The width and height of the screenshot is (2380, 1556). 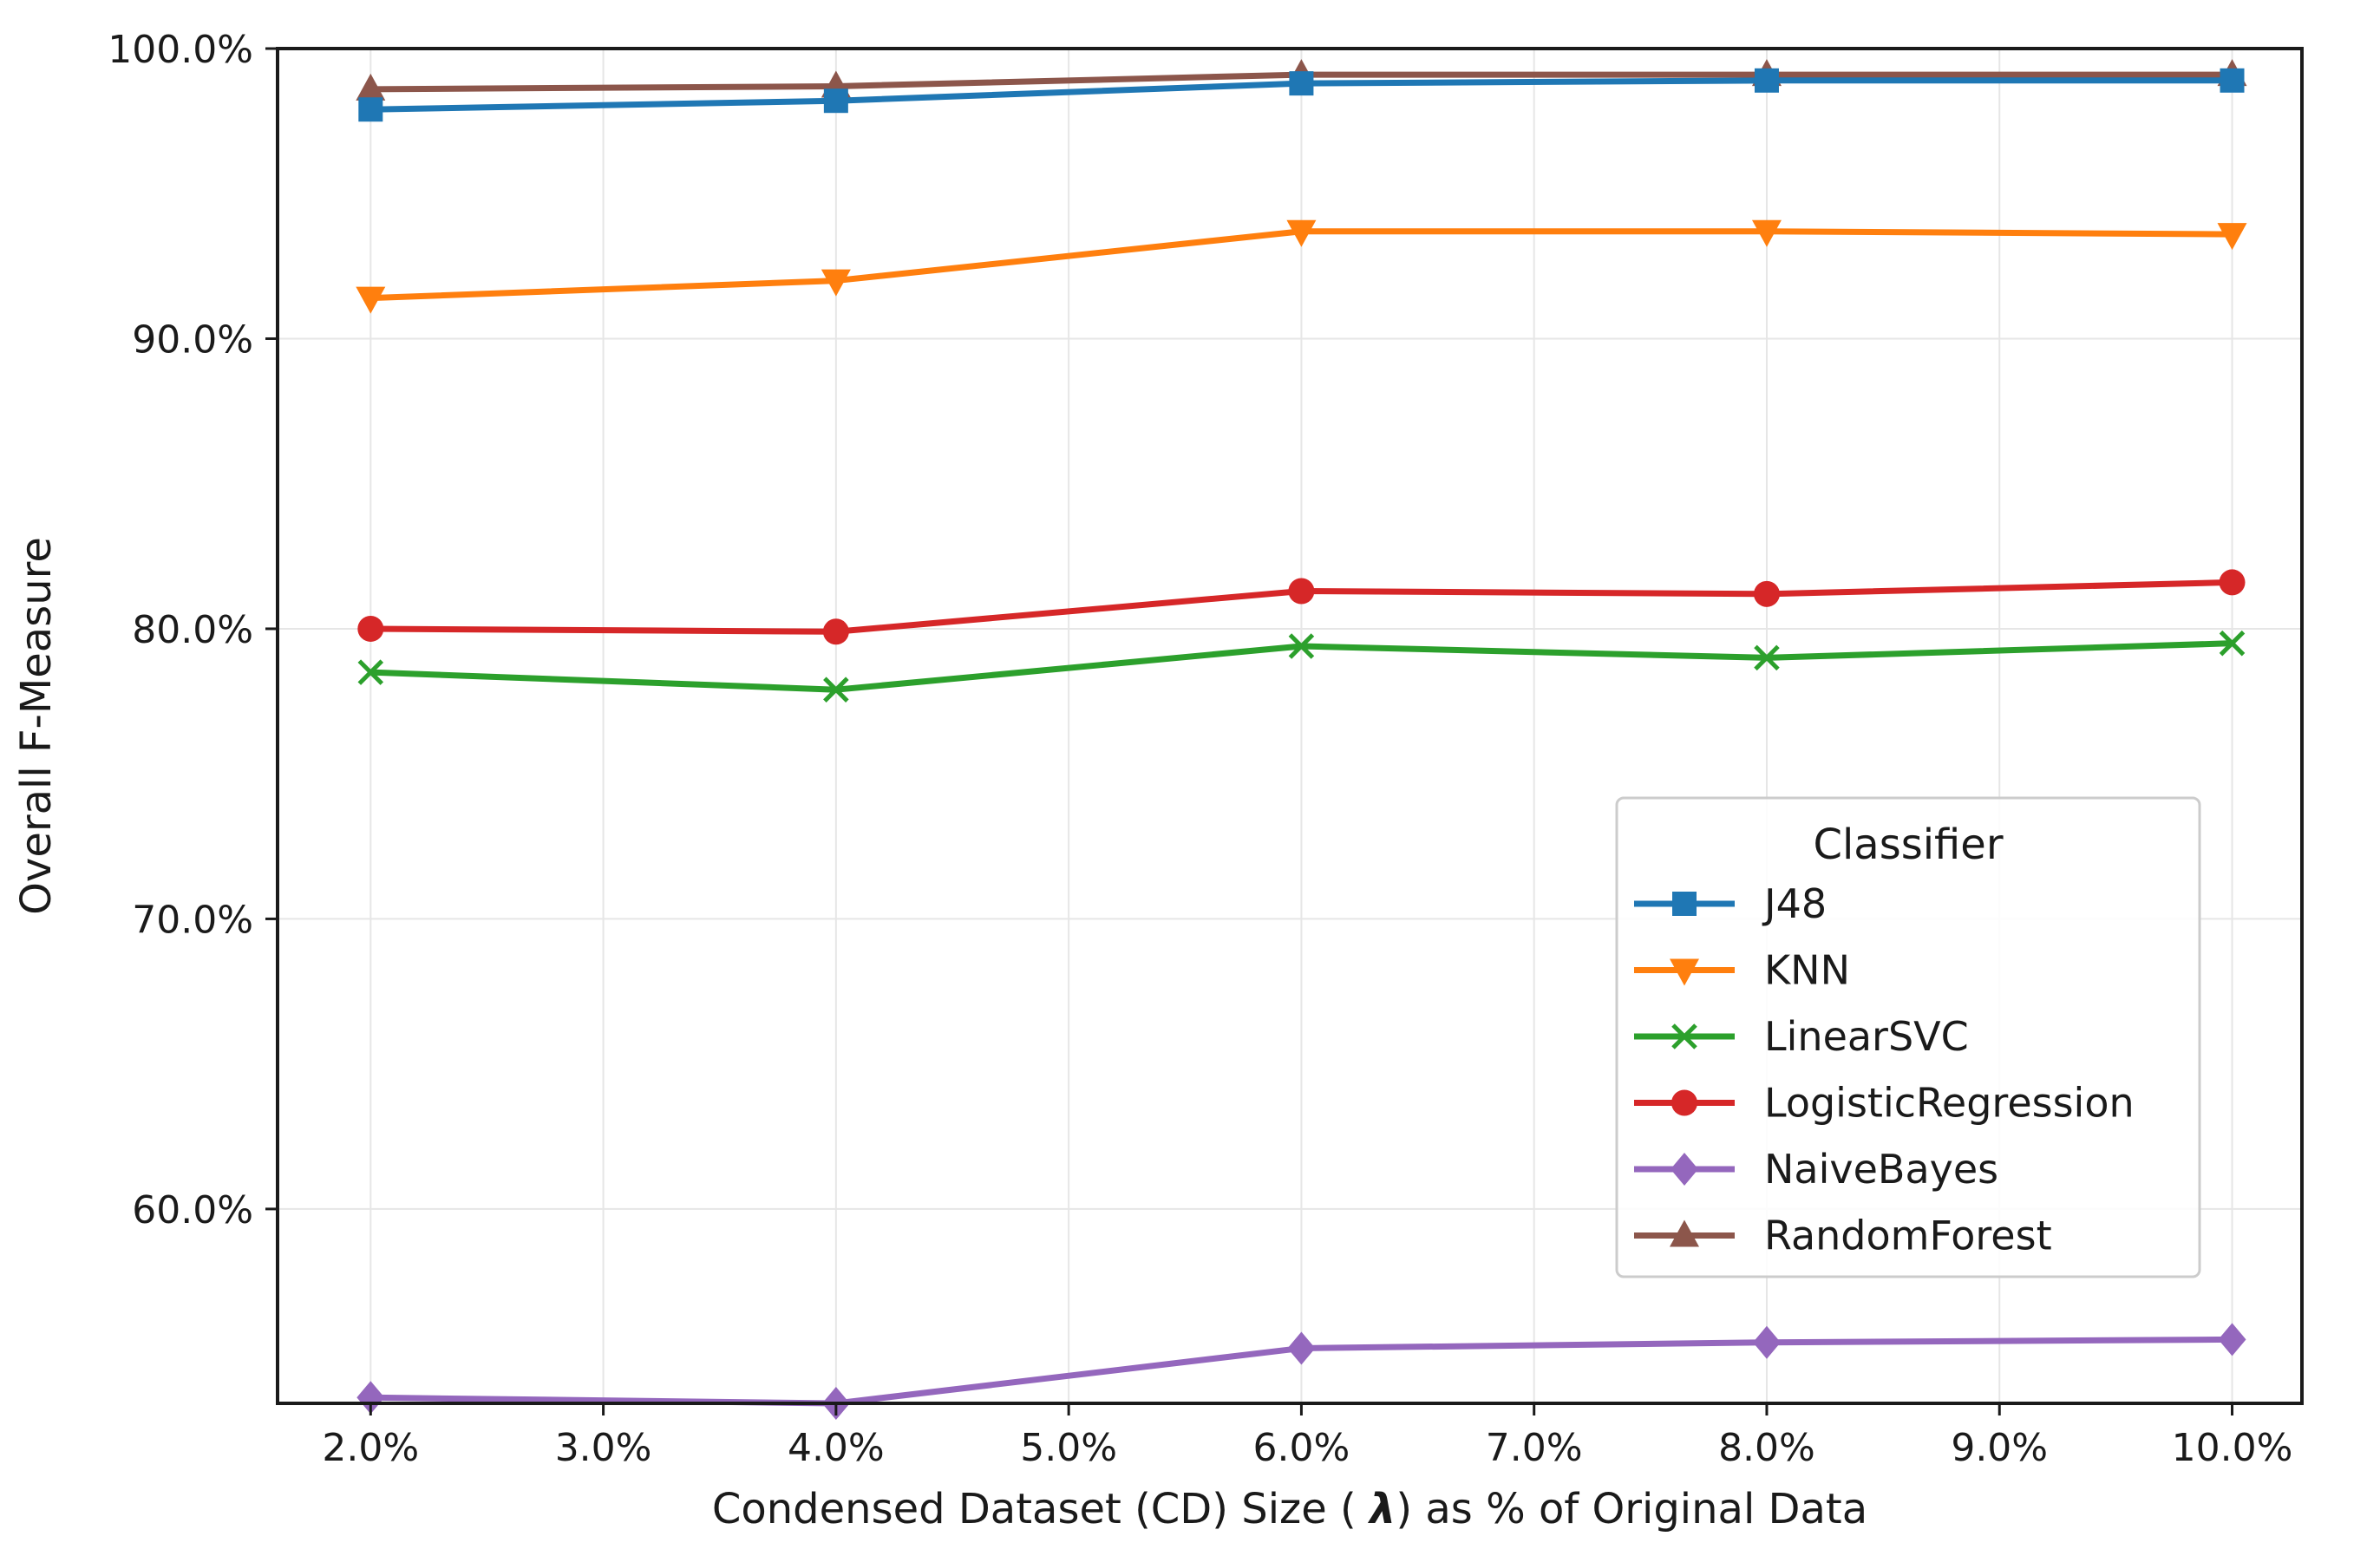 What do you see at coordinates (192, 1210) in the screenshot?
I see `y-tick-label: 60.0%` at bounding box center [192, 1210].